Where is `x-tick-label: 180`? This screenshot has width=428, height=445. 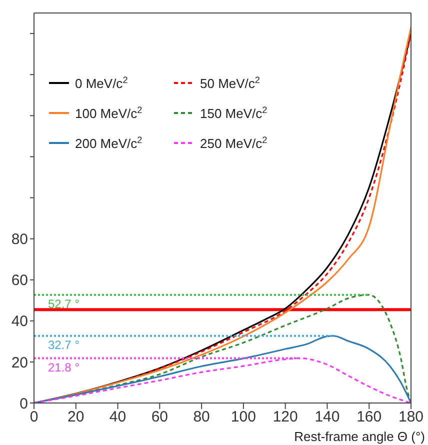 x-tick-label: 180 is located at coordinates (411, 417).